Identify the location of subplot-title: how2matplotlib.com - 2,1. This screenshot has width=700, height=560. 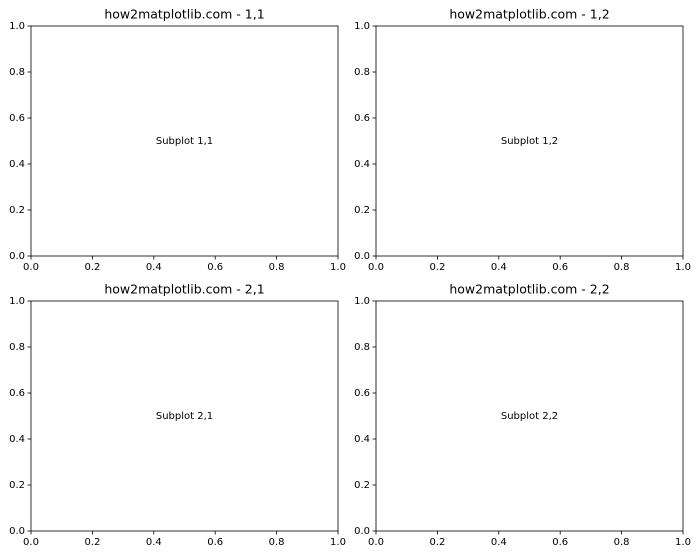
(184, 289).